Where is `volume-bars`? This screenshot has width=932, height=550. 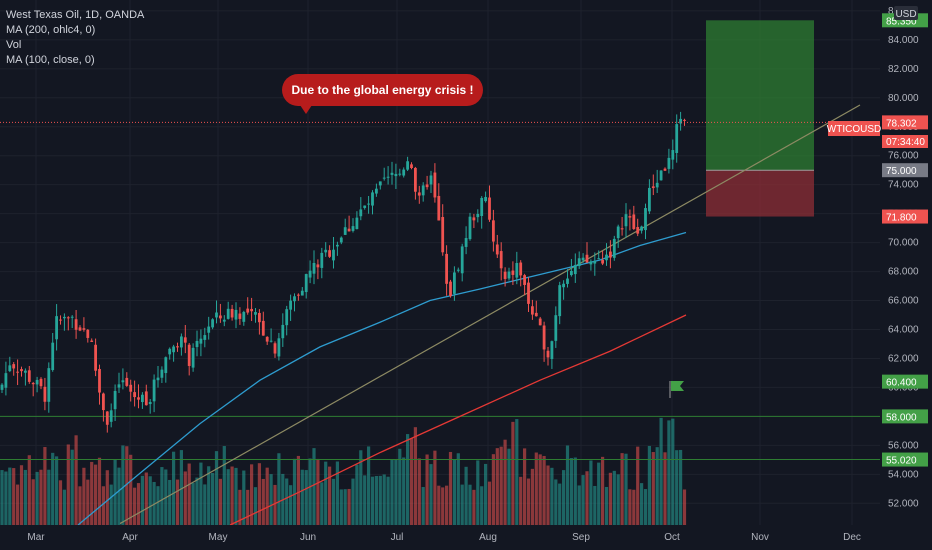
volume-bars is located at coordinates (343, 471).